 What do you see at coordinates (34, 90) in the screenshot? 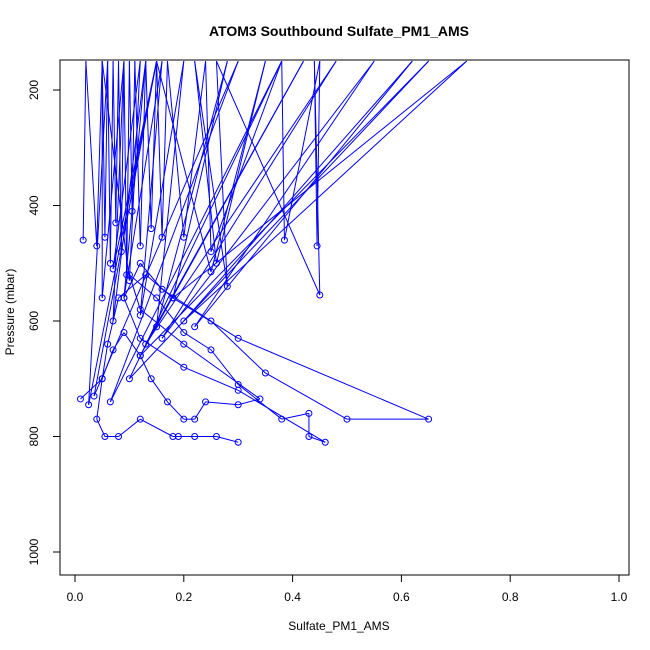
I see `y-tick-label: 200` at bounding box center [34, 90].